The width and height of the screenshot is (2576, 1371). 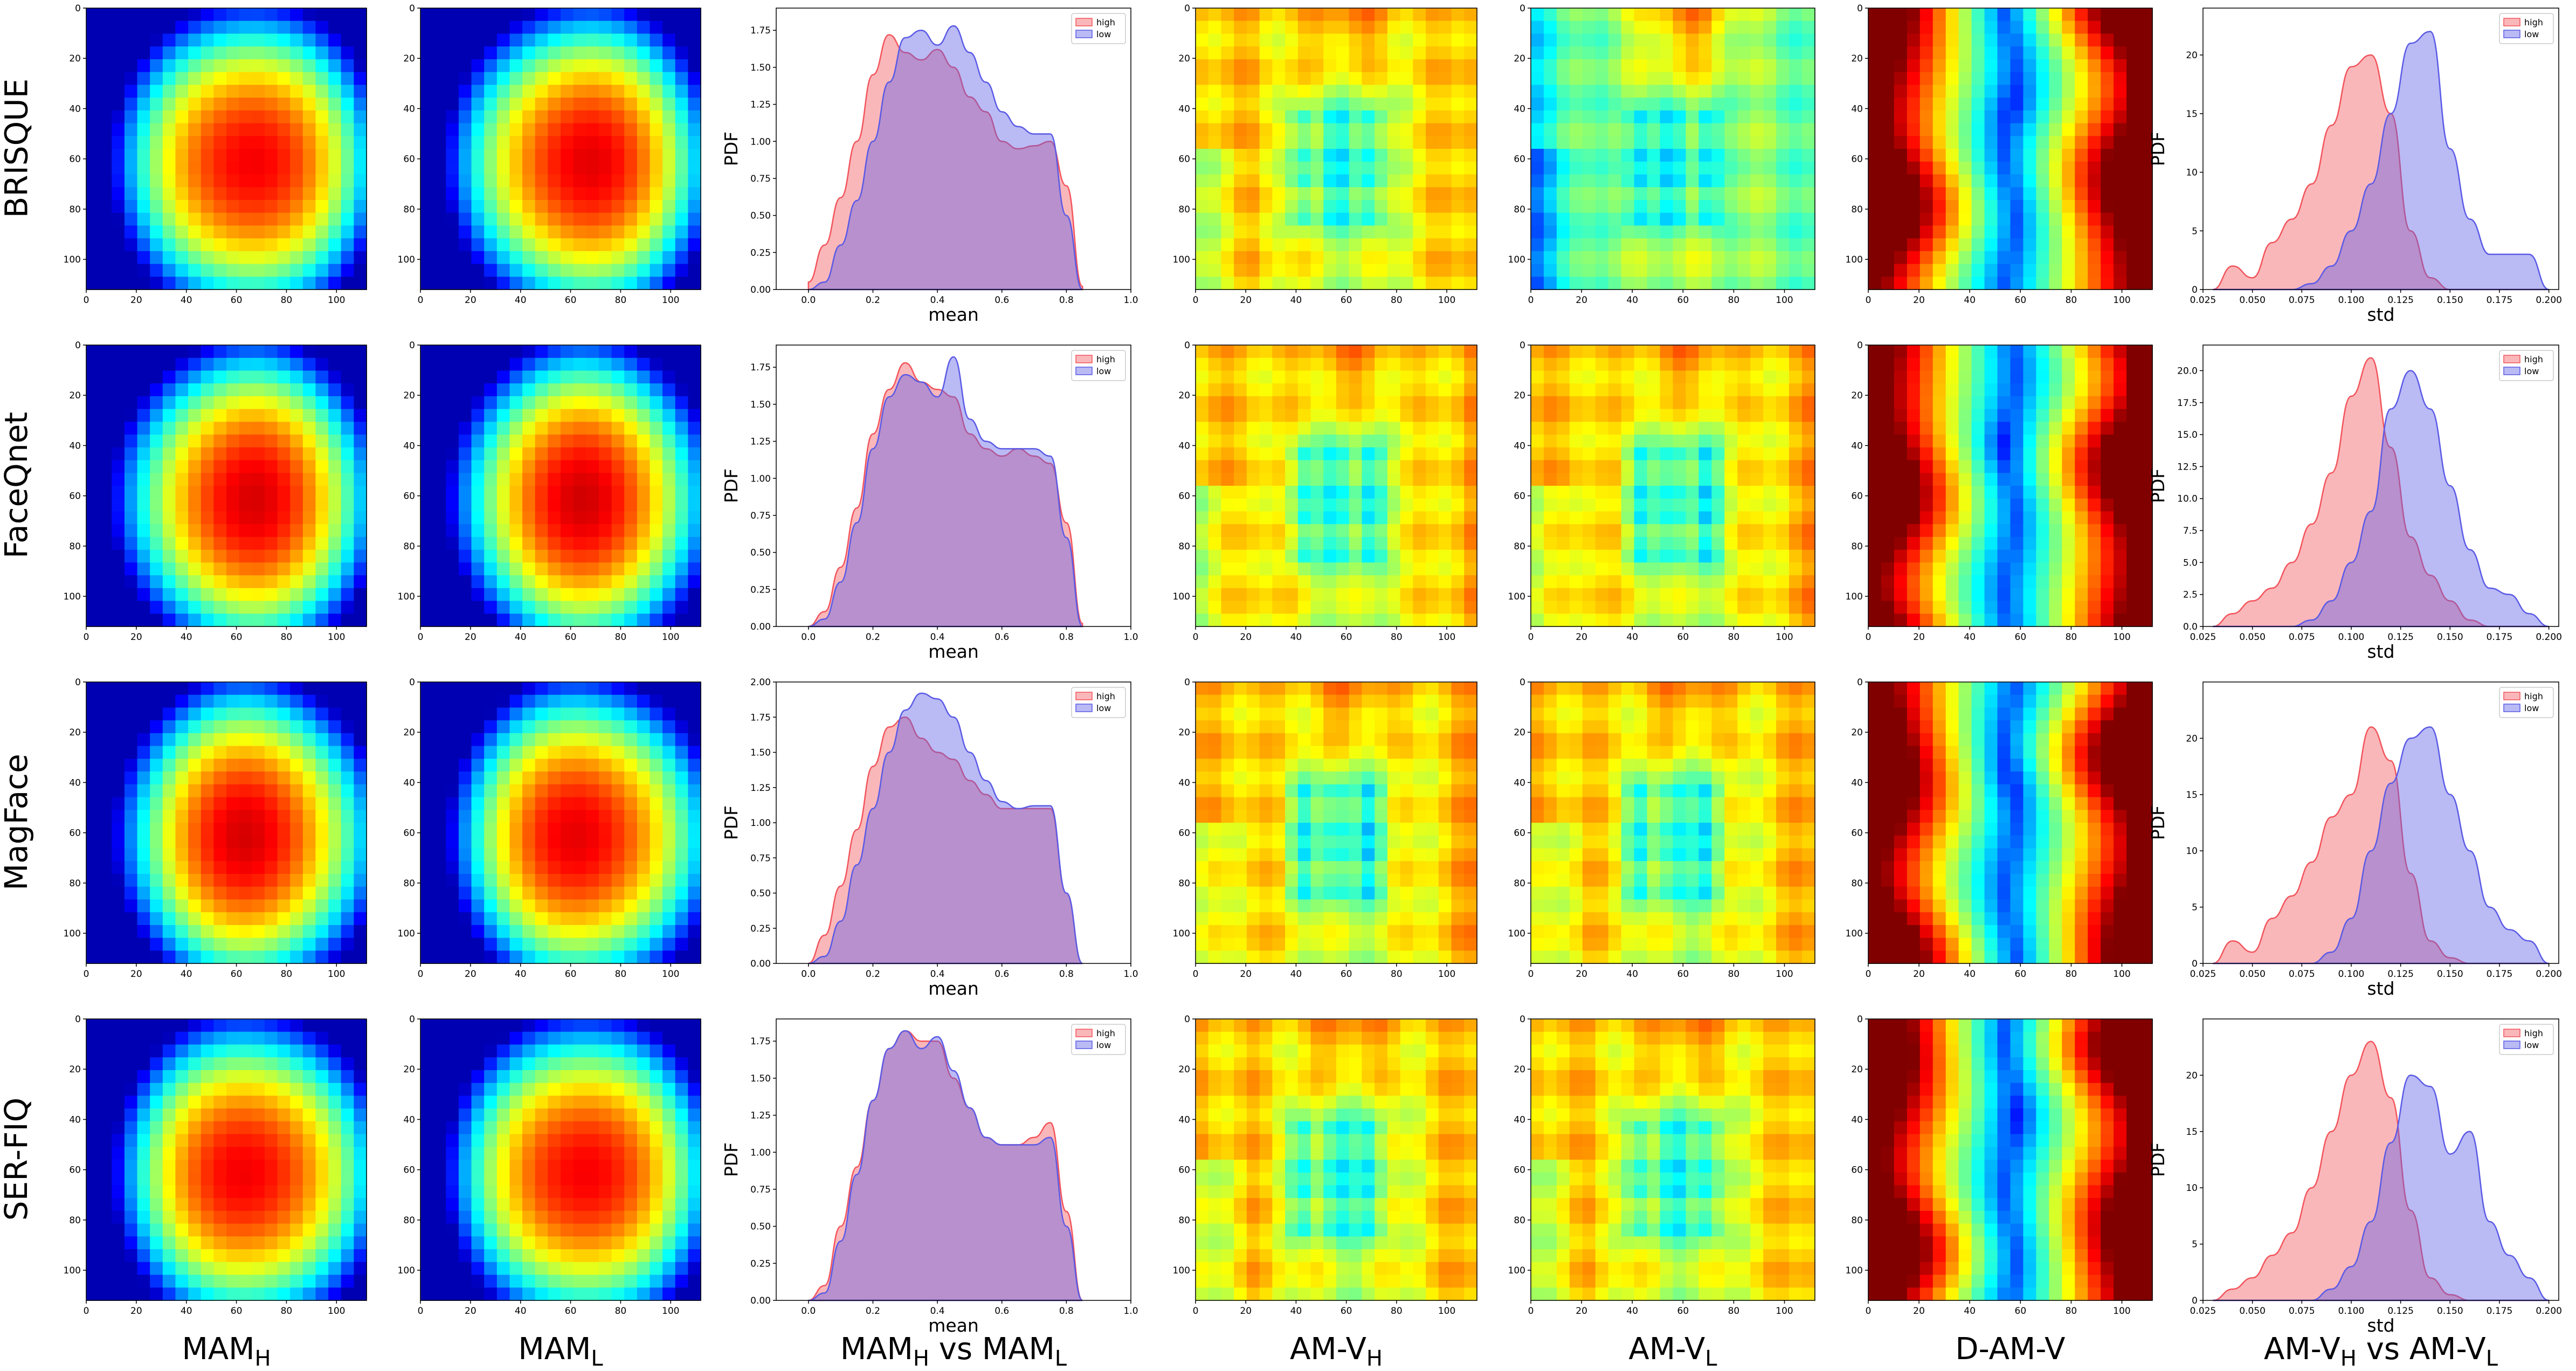 What do you see at coordinates (2351, 300) in the screenshot?
I see `x-tick-label: 0.100` at bounding box center [2351, 300].